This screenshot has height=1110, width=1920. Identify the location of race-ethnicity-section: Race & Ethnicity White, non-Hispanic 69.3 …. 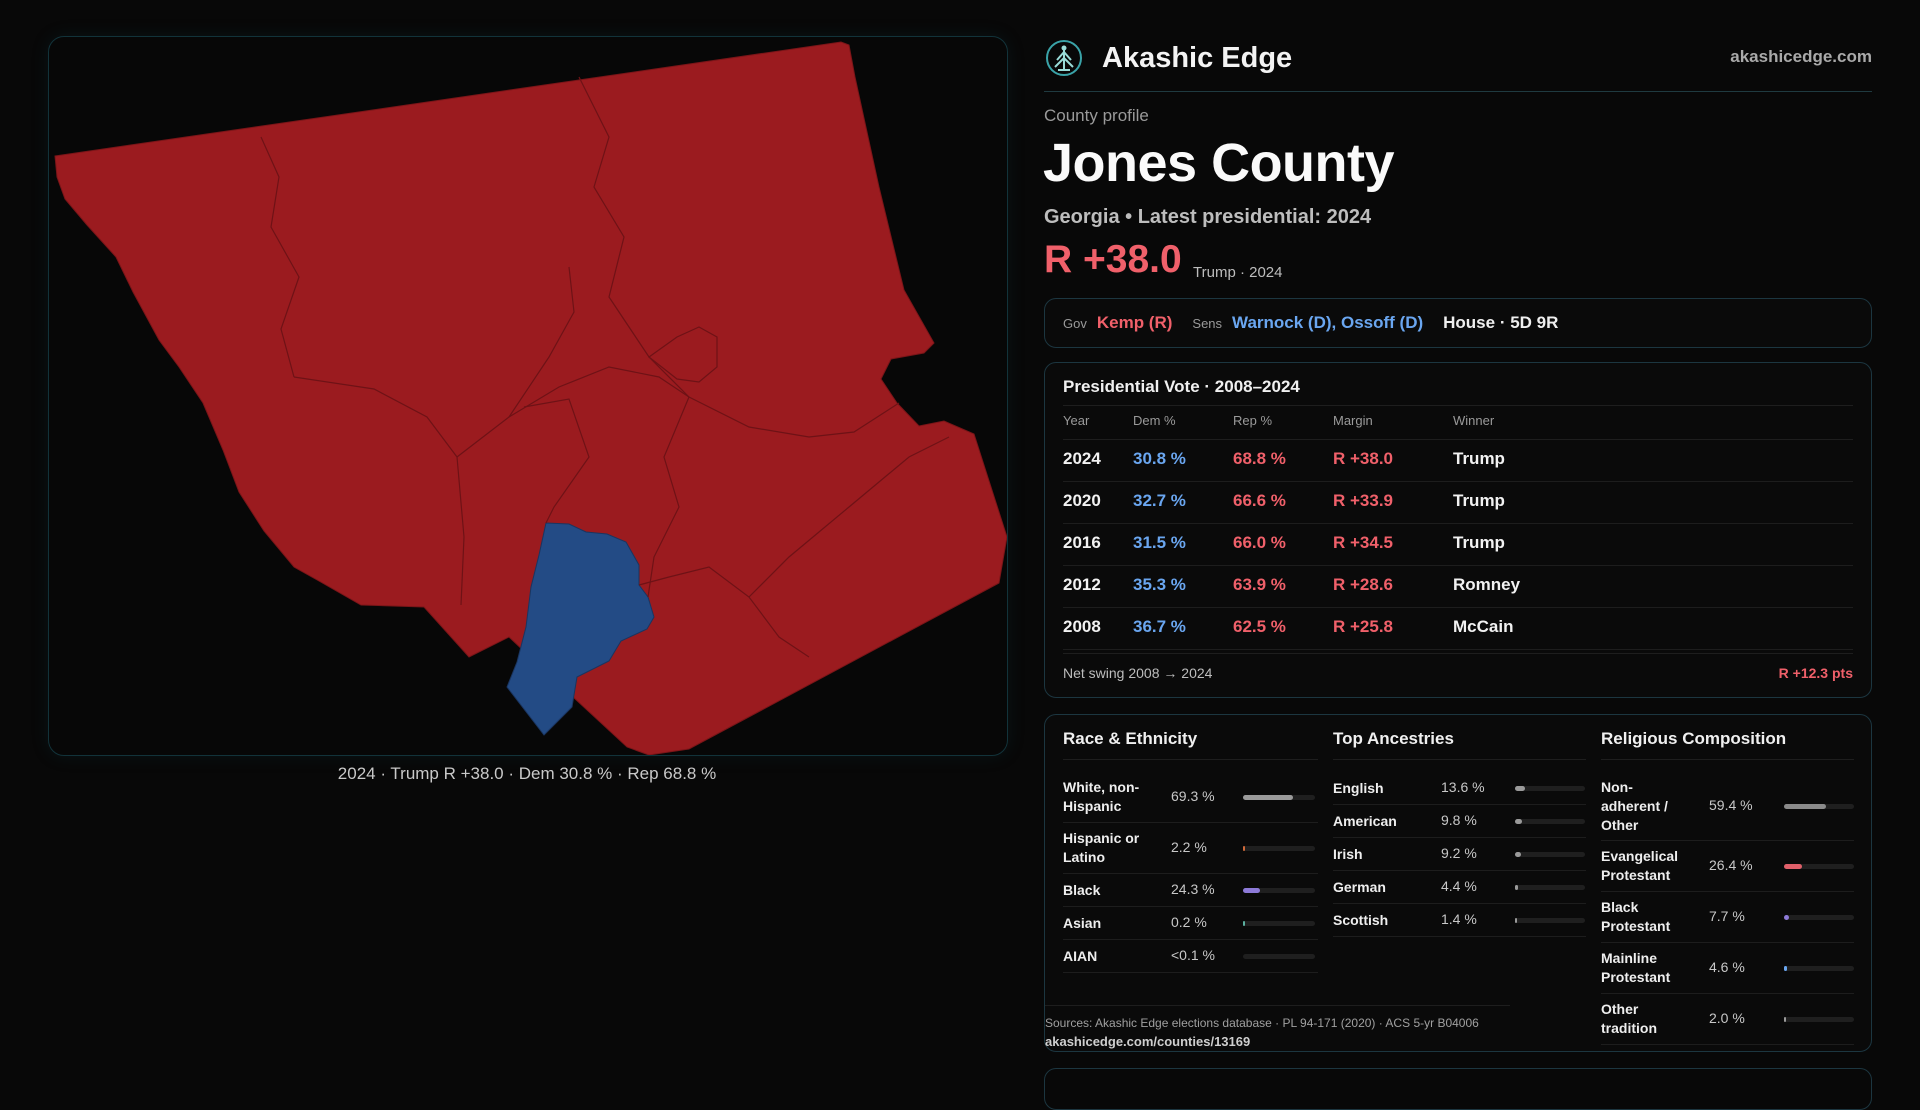
(1190, 851).